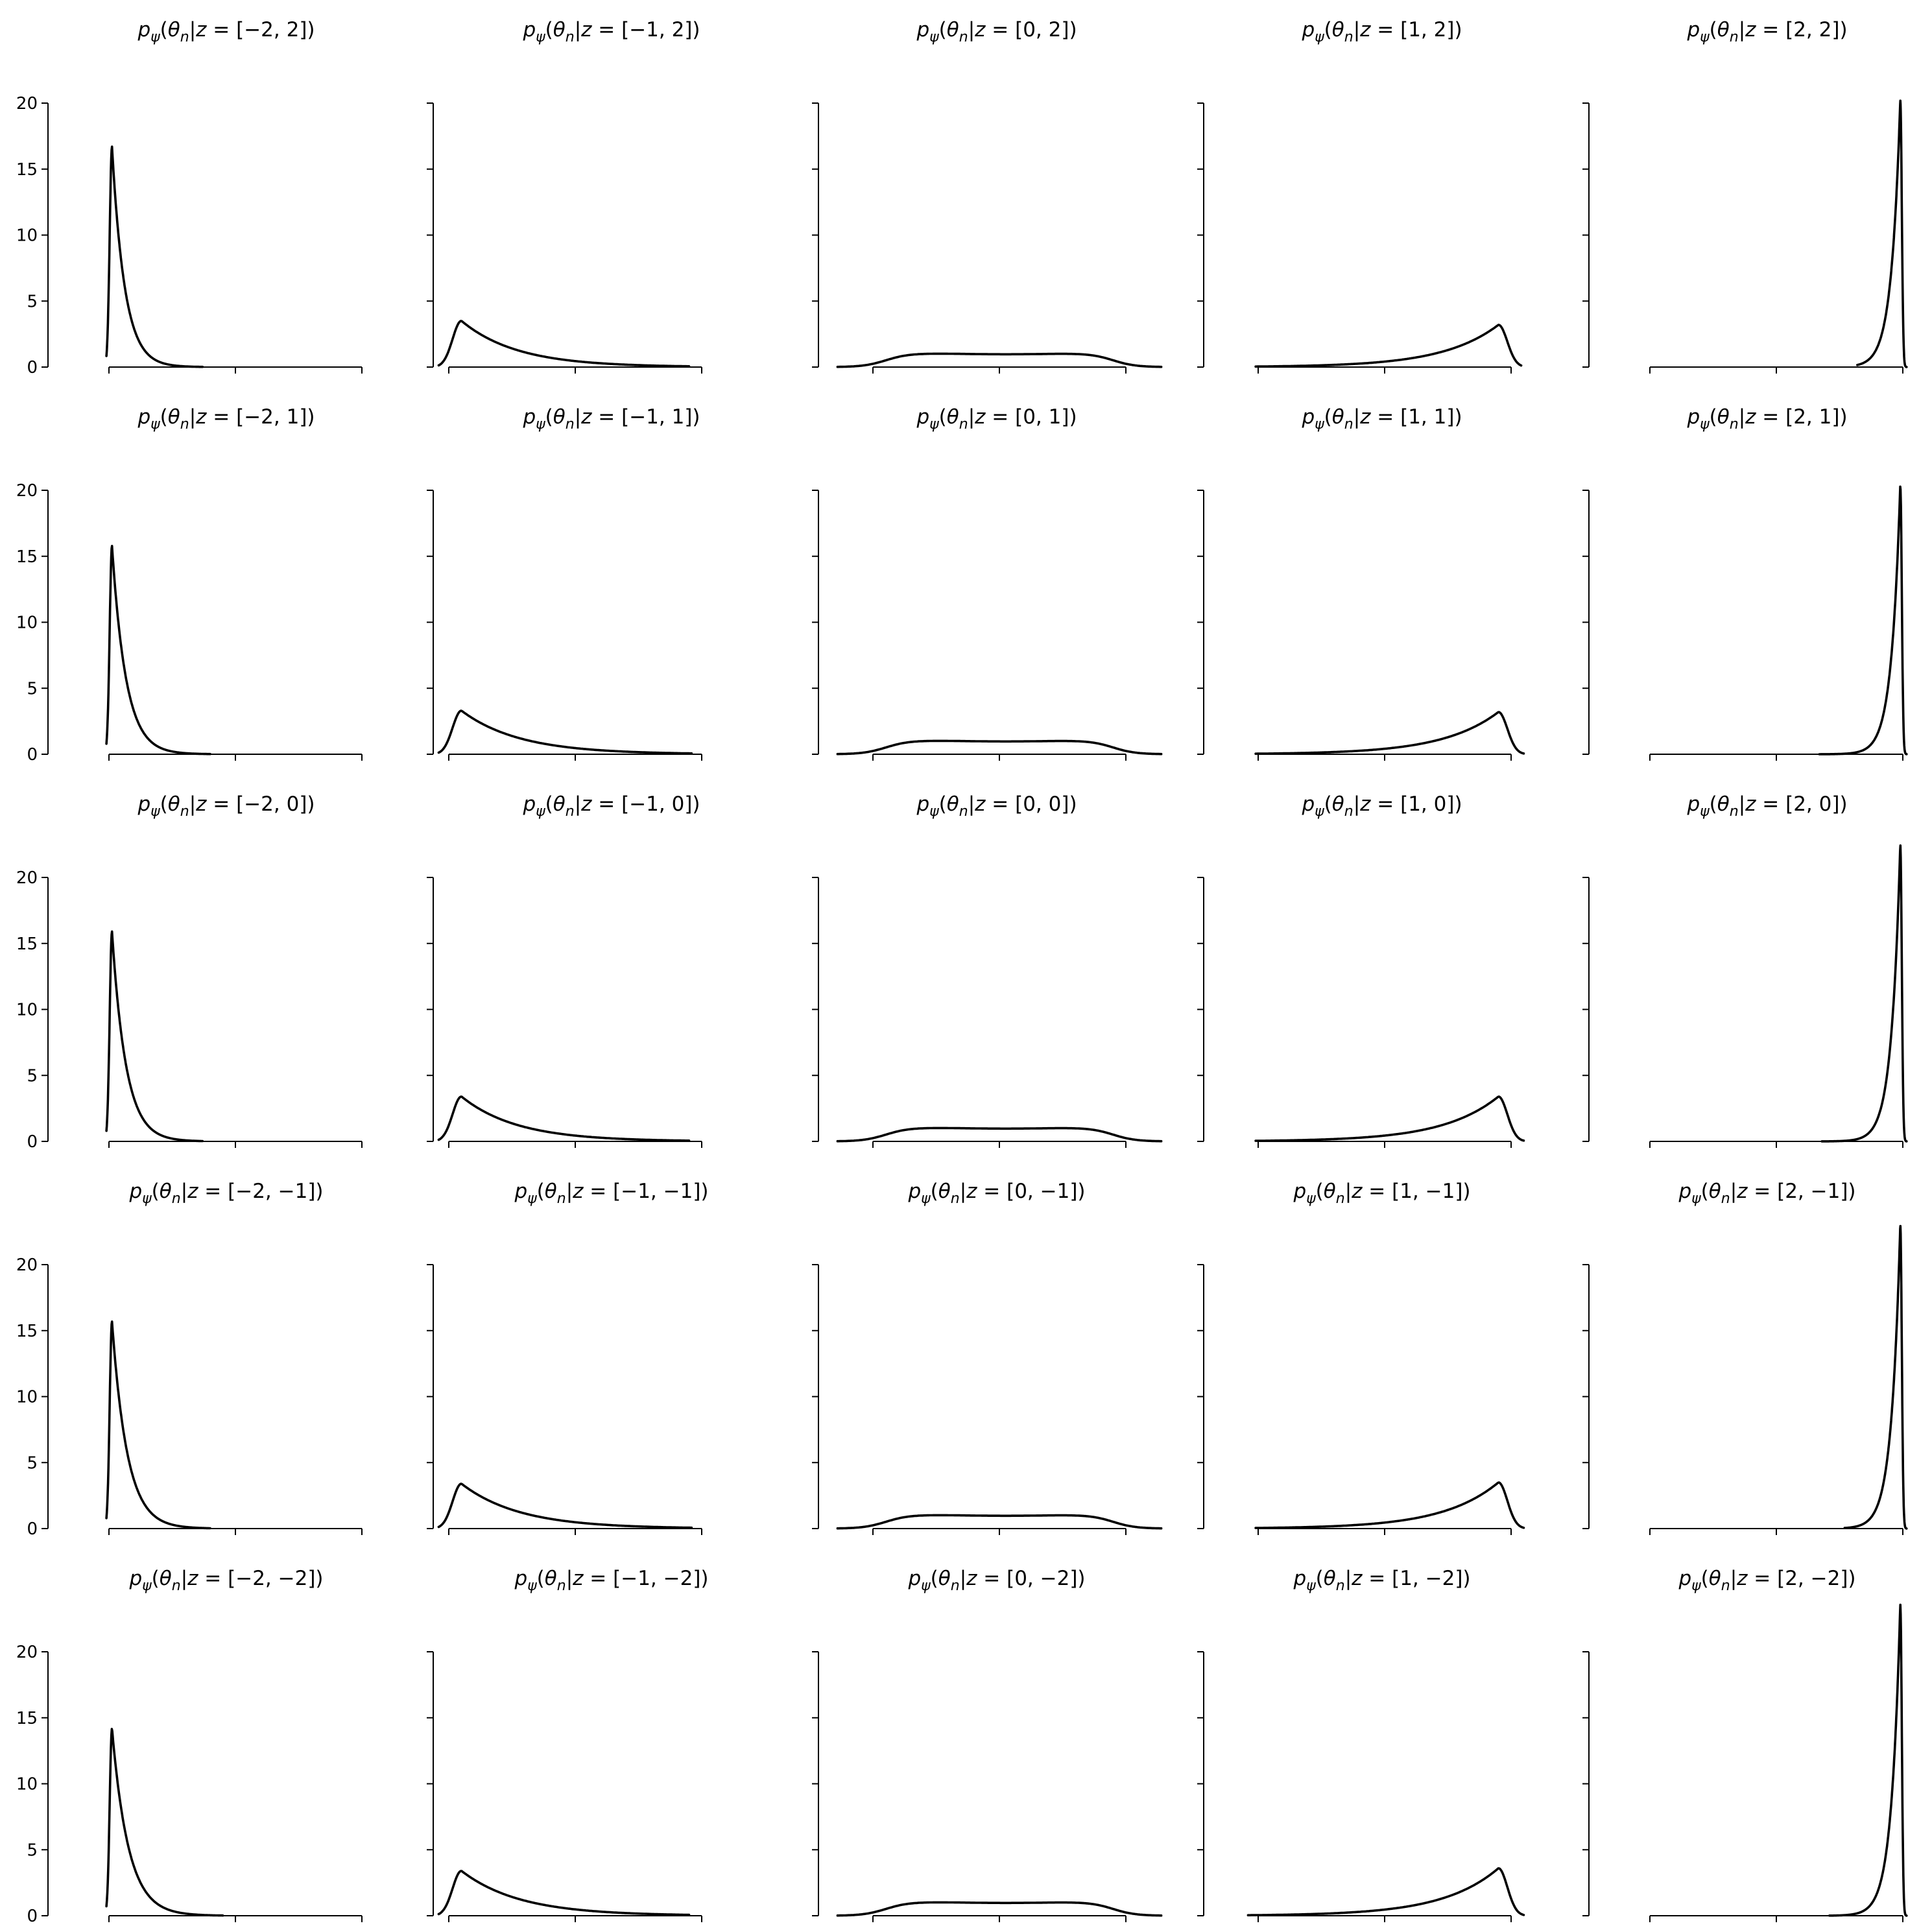  I want to click on panel-2-5: pψ(θn|z = [2, 1]), so click(1745, 583).